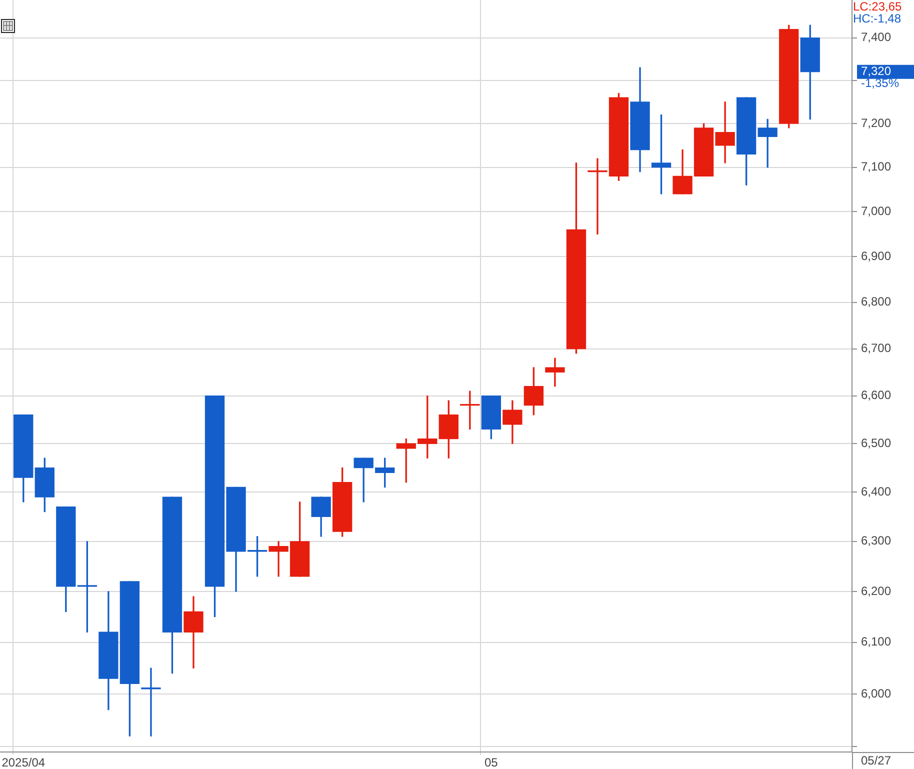  Describe the element at coordinates (877, 18) in the screenshot. I see `text: HC:-1,48` at that location.